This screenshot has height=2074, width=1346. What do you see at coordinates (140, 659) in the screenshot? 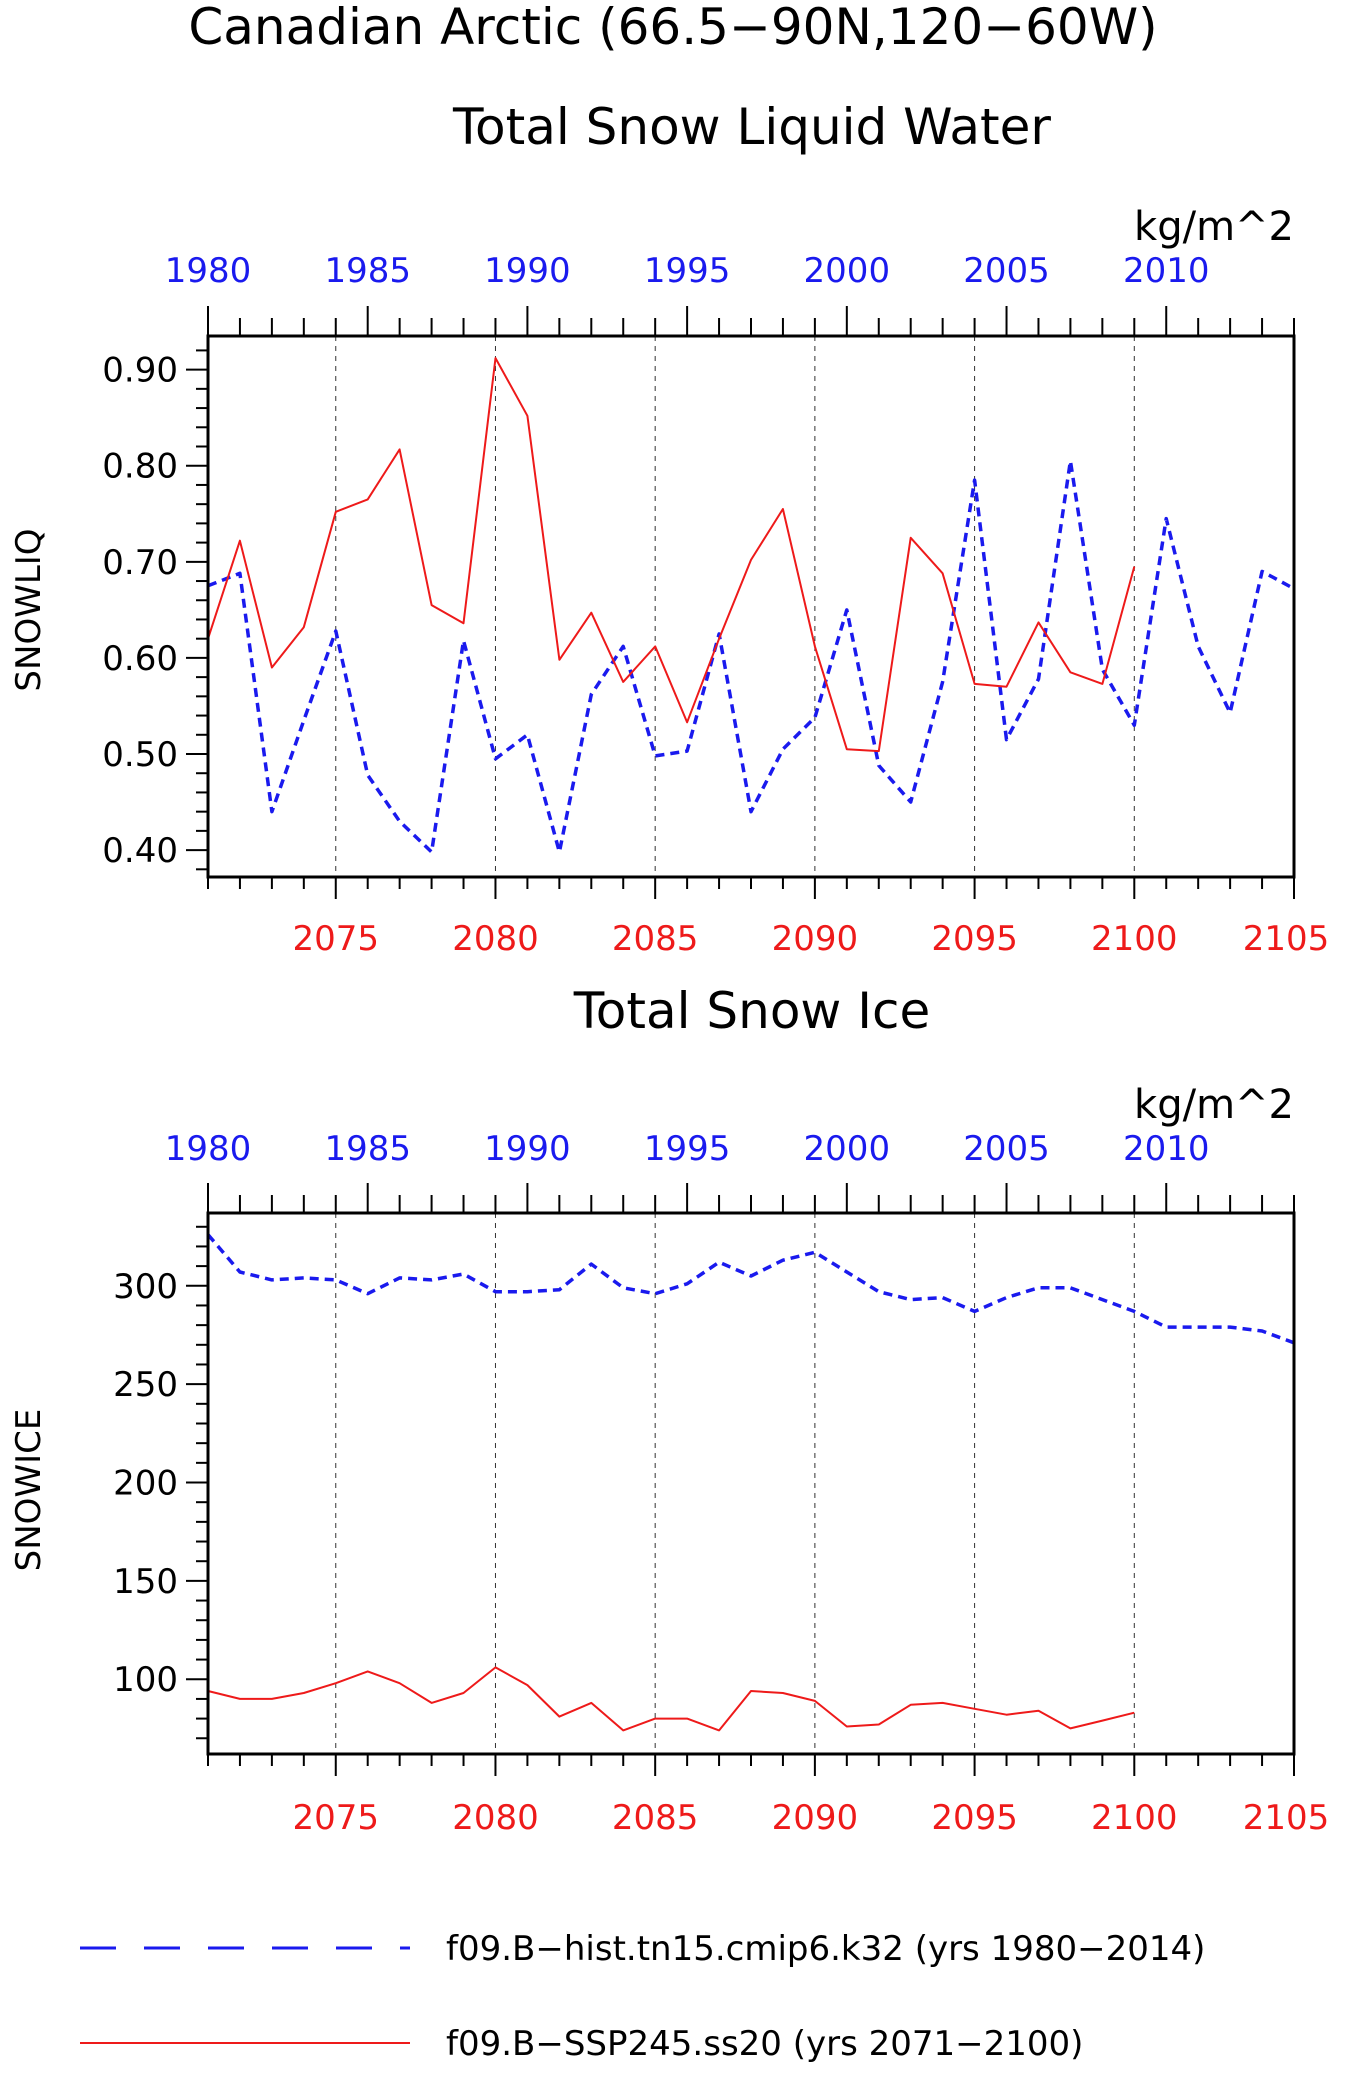
I see `y-tick-label: 0.60` at bounding box center [140, 659].